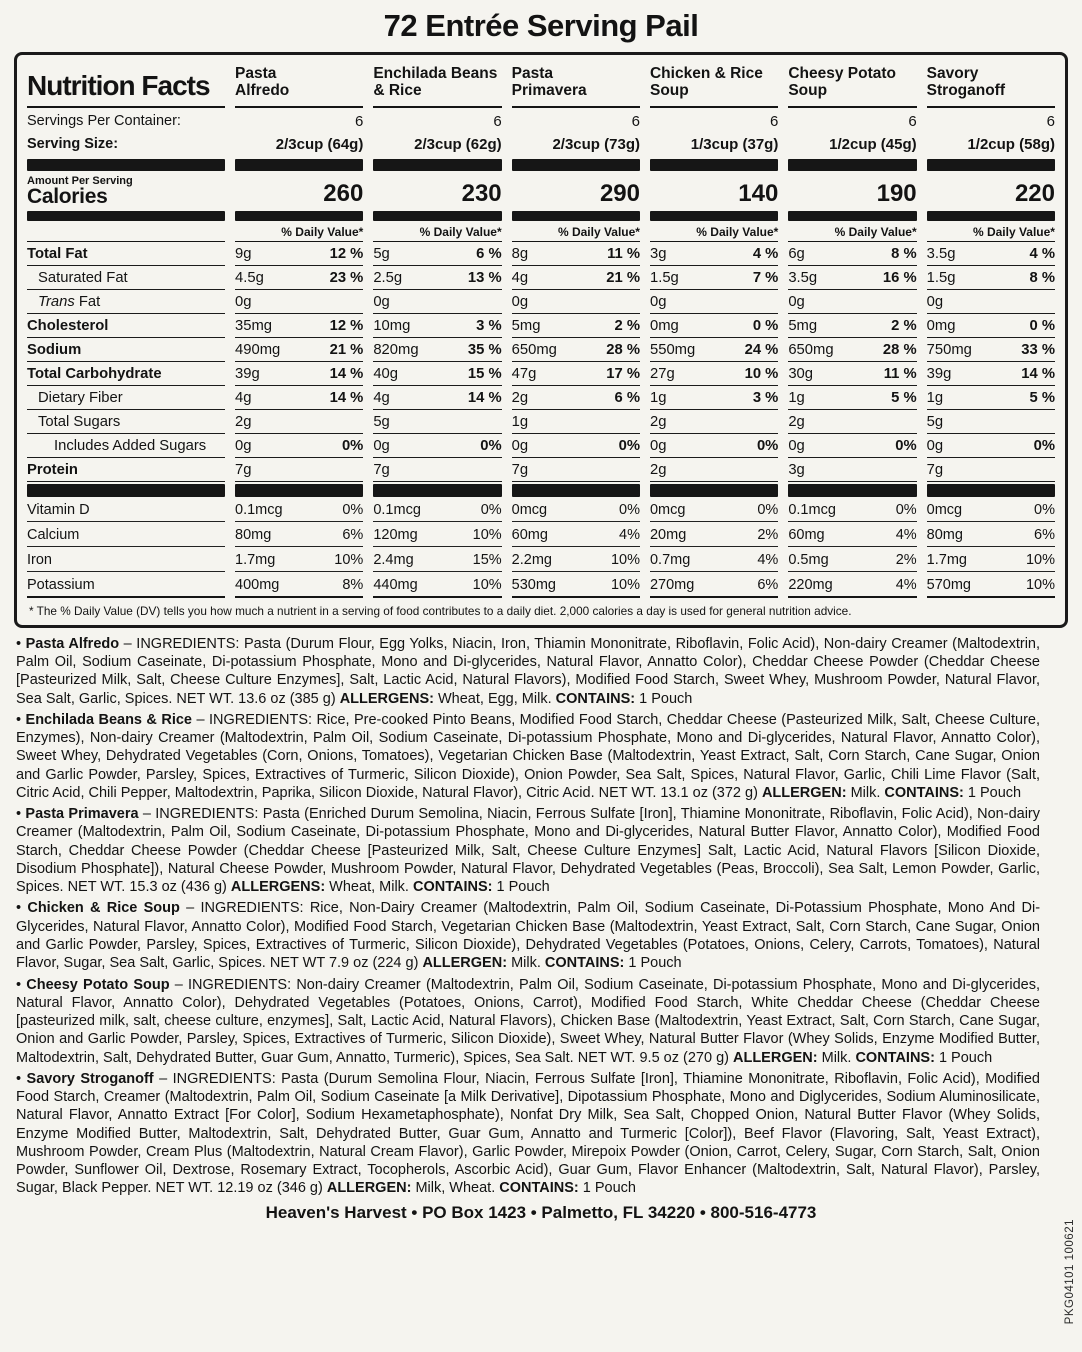 The width and height of the screenshot is (1082, 1352). I want to click on nutrient-amount: 6g, so click(796, 253).